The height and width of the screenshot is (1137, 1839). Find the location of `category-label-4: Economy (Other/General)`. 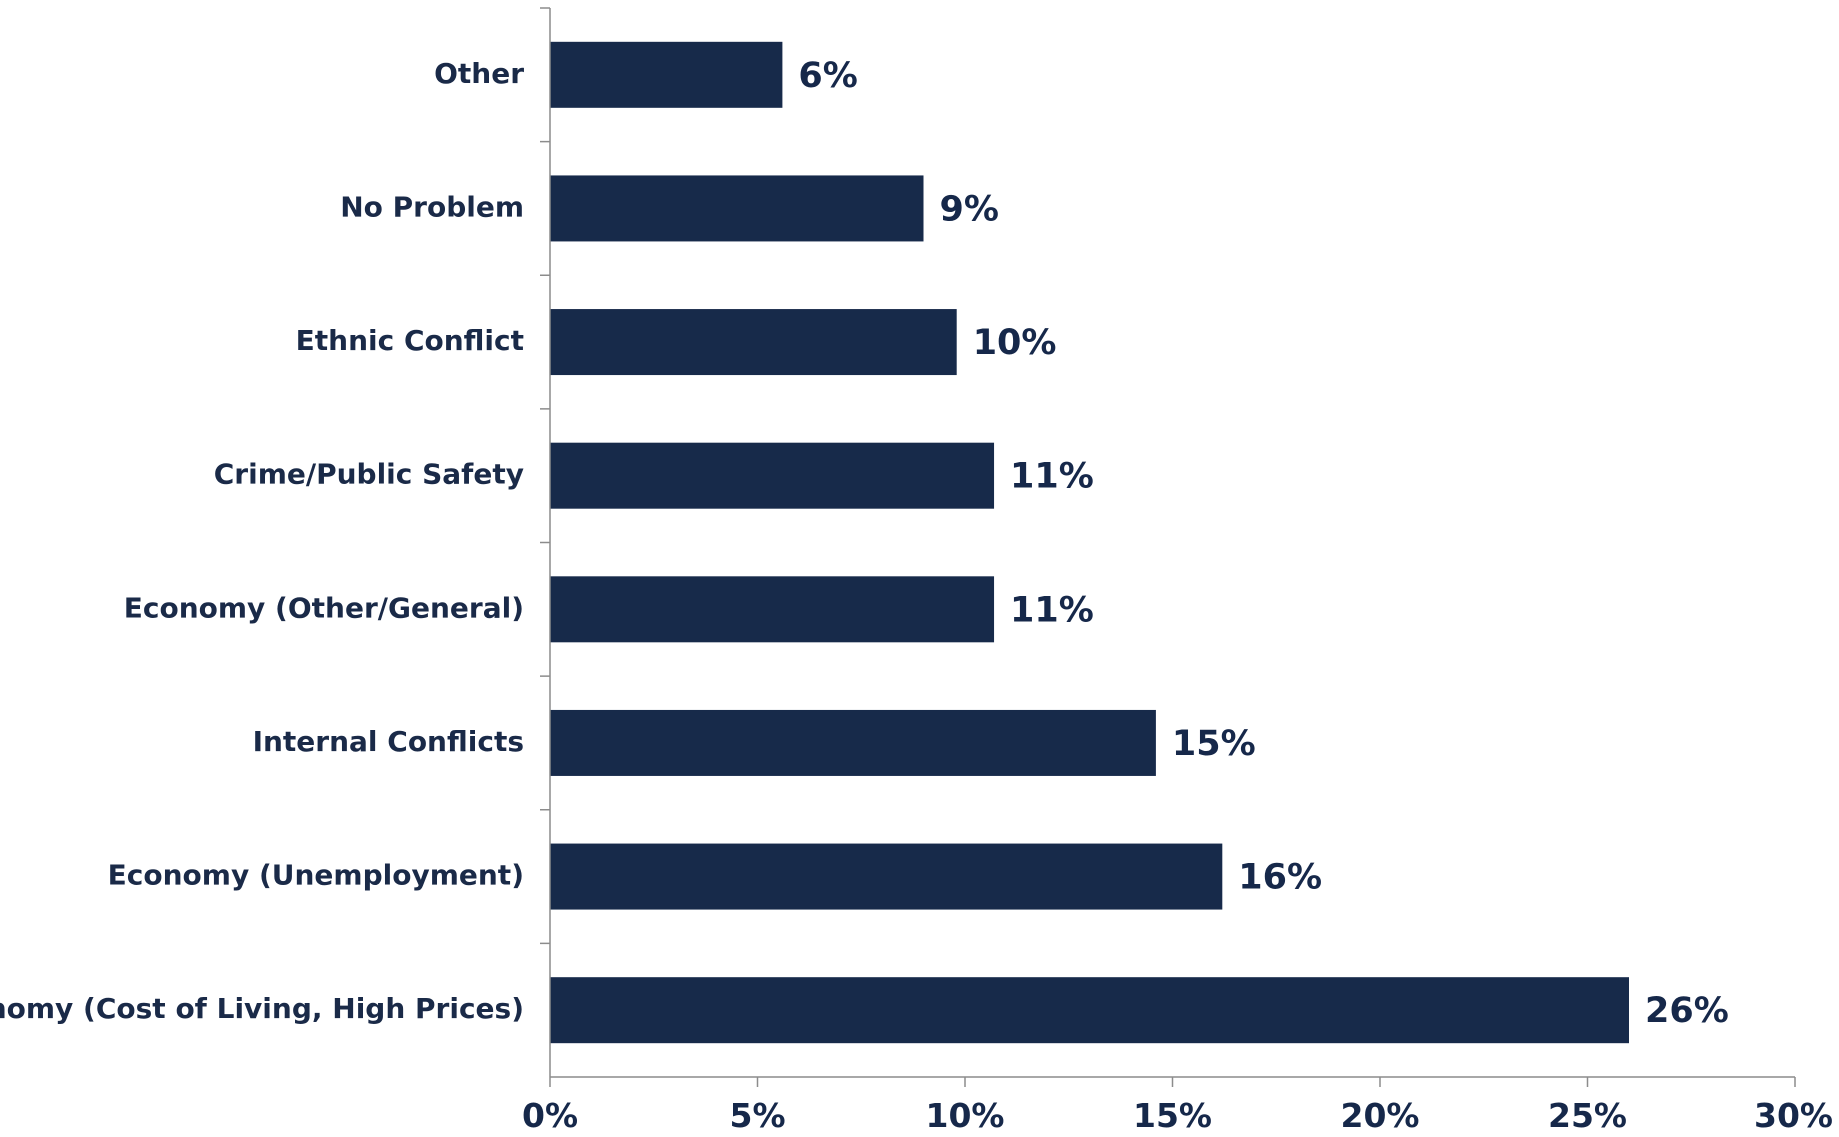

category-label-4: Economy (Other/General) is located at coordinates (324, 607).